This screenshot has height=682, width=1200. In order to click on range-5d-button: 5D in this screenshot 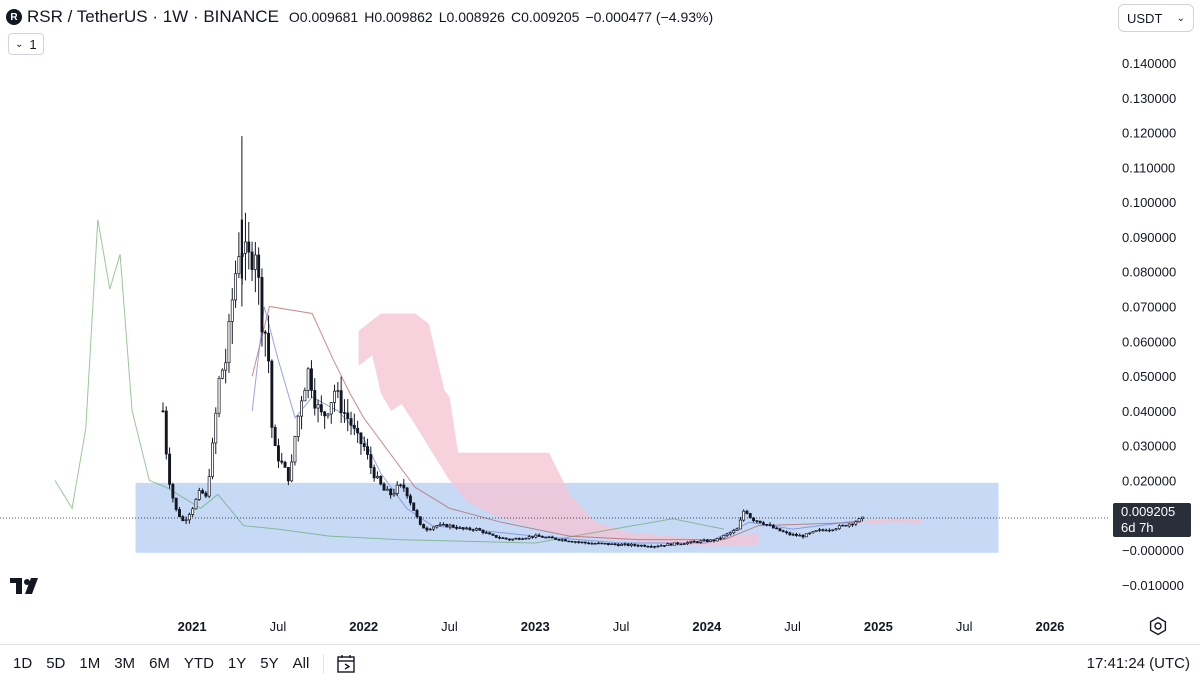, I will do `click(56, 663)`.